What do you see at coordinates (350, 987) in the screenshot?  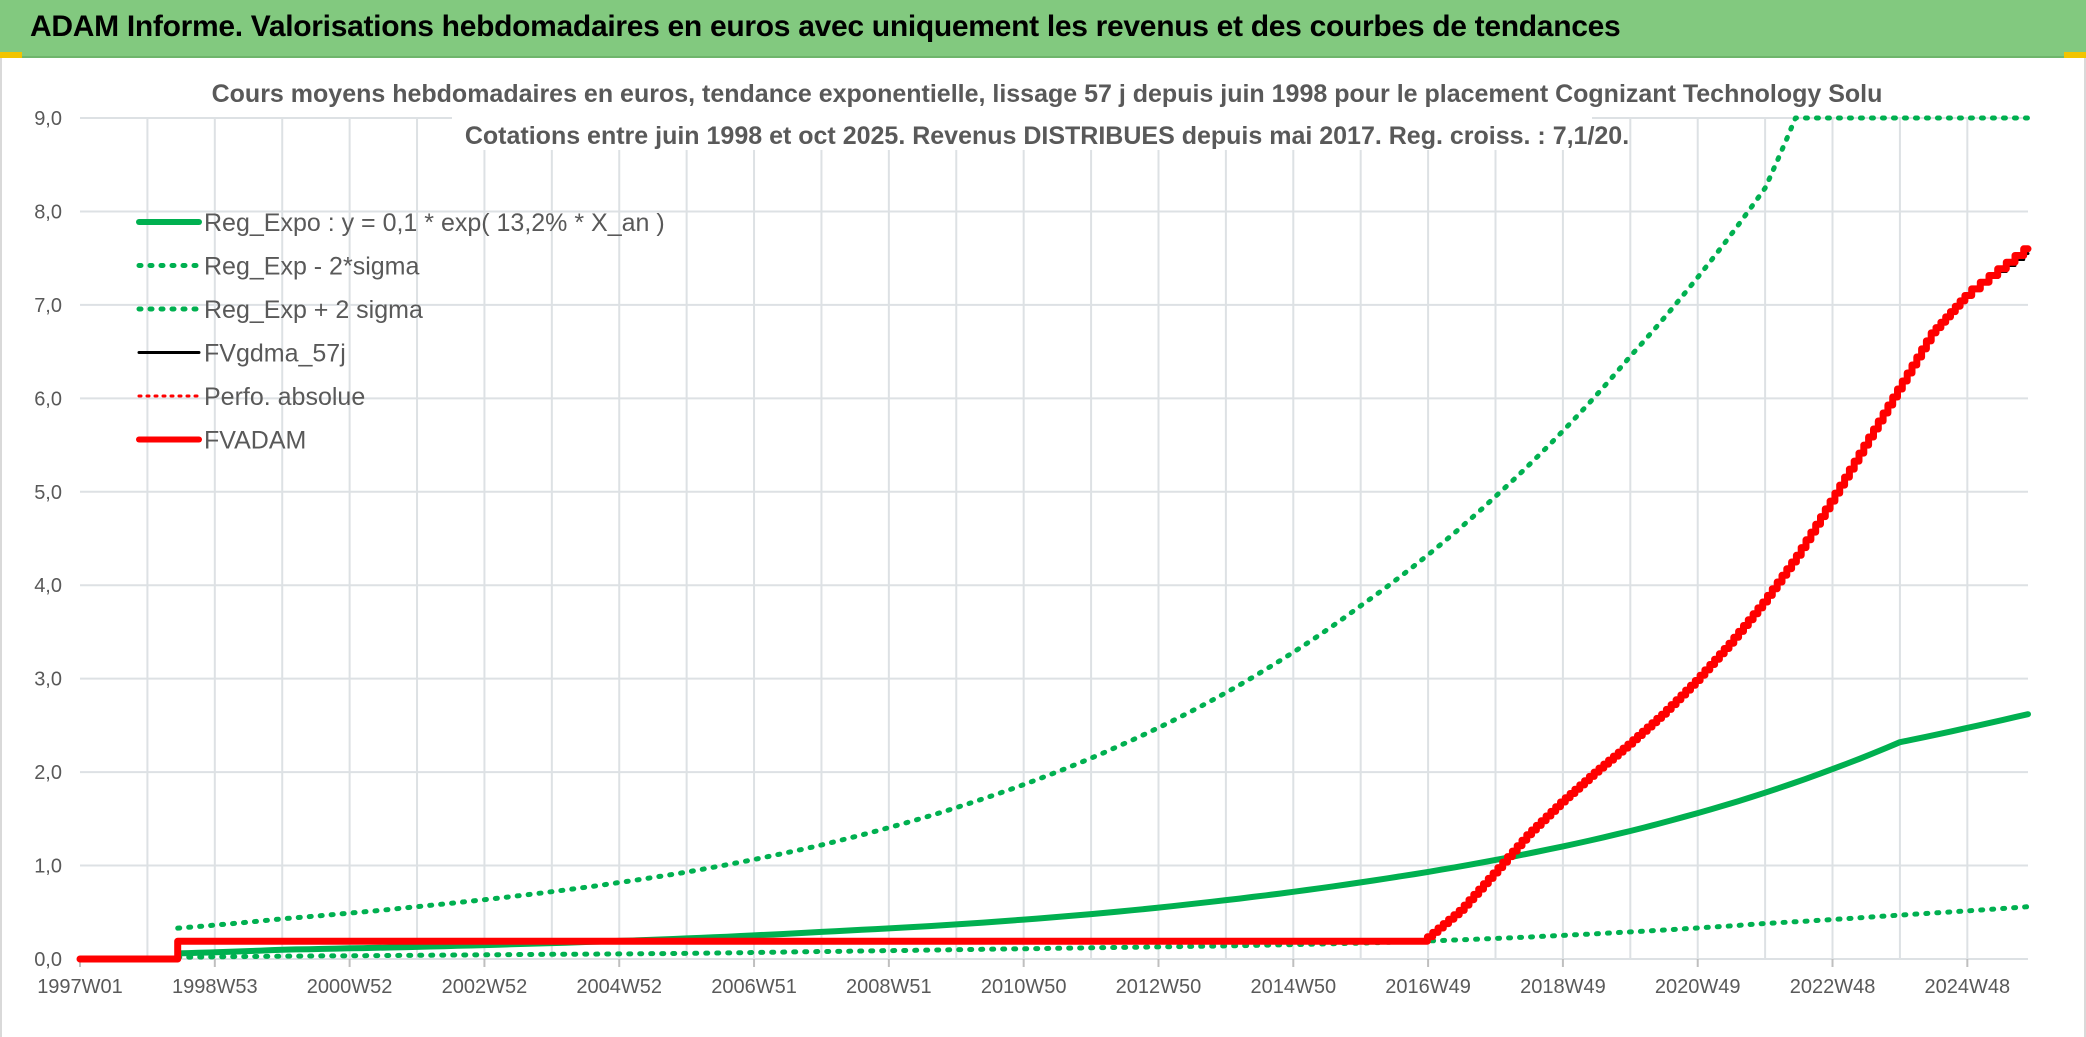 I see `x-tick-label: 2000W52` at bounding box center [350, 987].